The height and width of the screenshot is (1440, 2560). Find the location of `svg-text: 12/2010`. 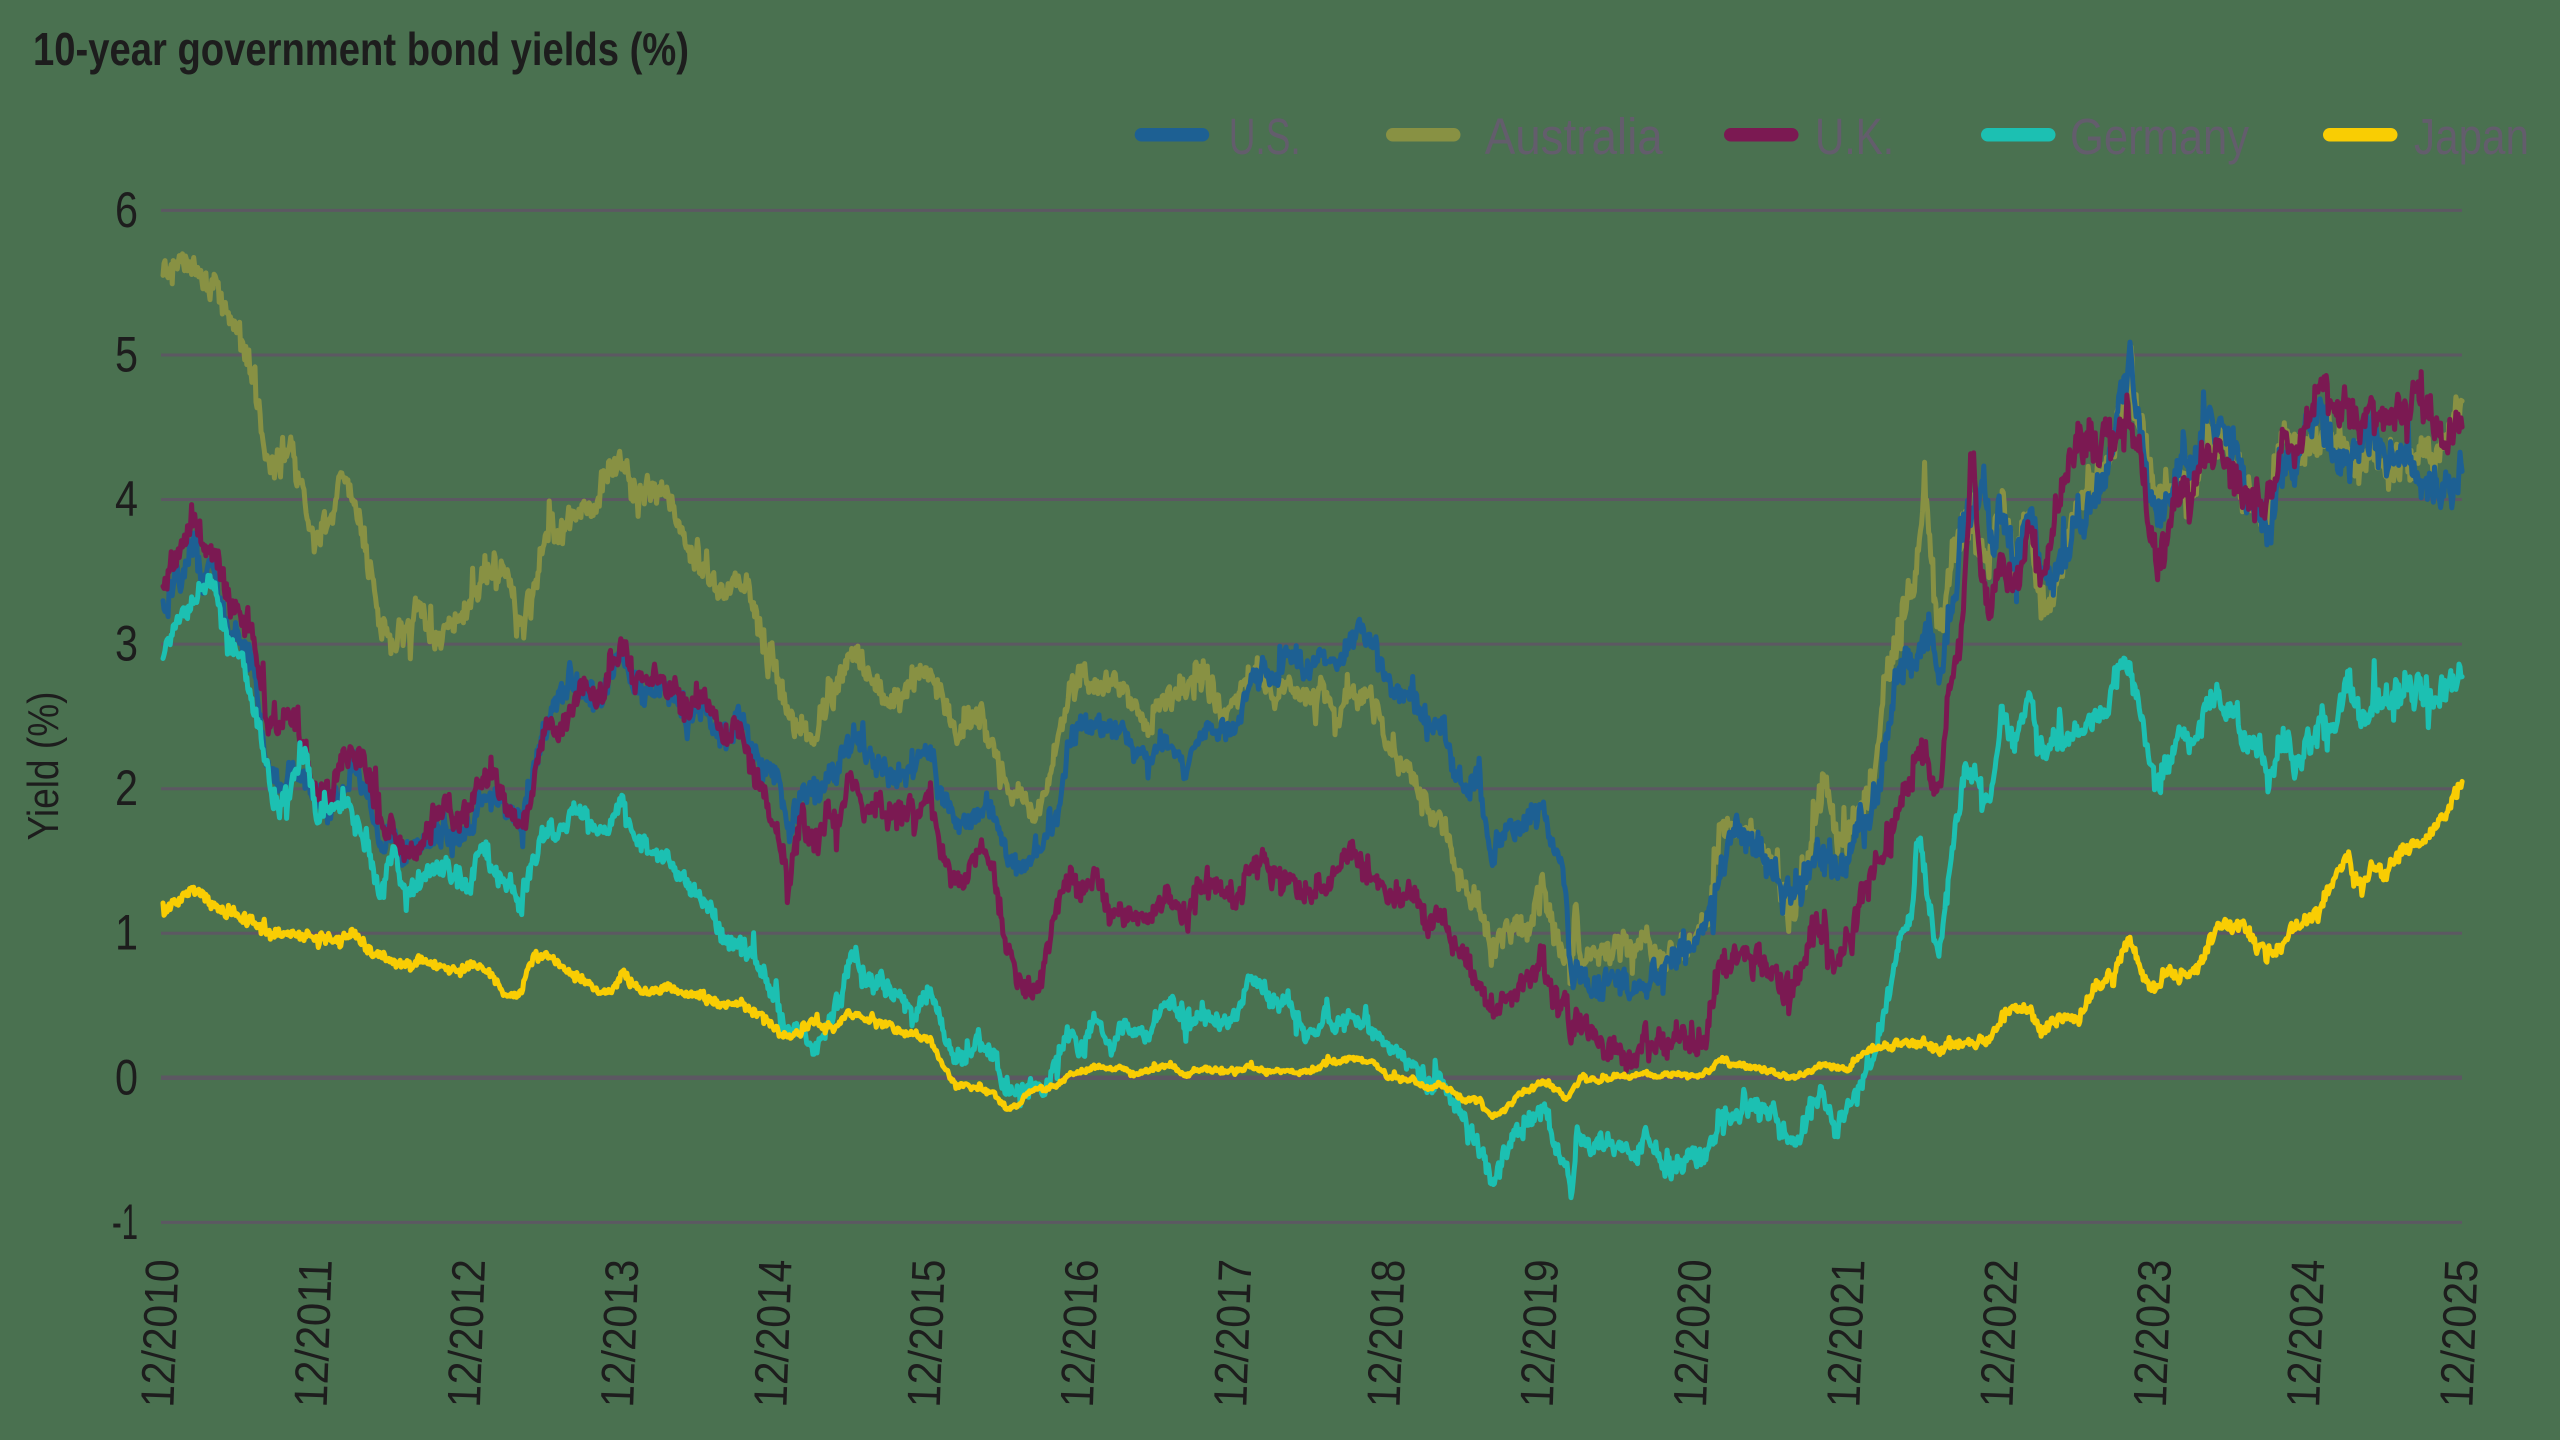

svg-text: 12/2010 is located at coordinates (159, 1333).